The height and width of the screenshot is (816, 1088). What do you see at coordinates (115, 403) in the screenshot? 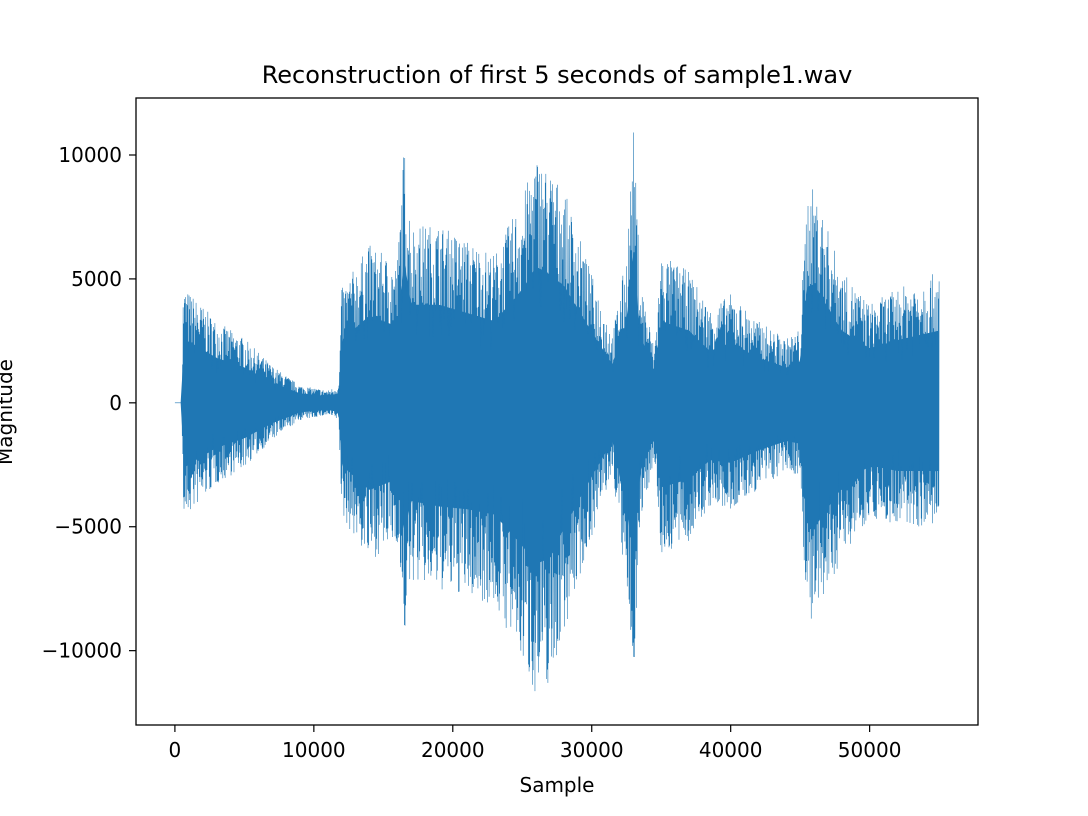
I see `y-tick-label: 0` at bounding box center [115, 403].